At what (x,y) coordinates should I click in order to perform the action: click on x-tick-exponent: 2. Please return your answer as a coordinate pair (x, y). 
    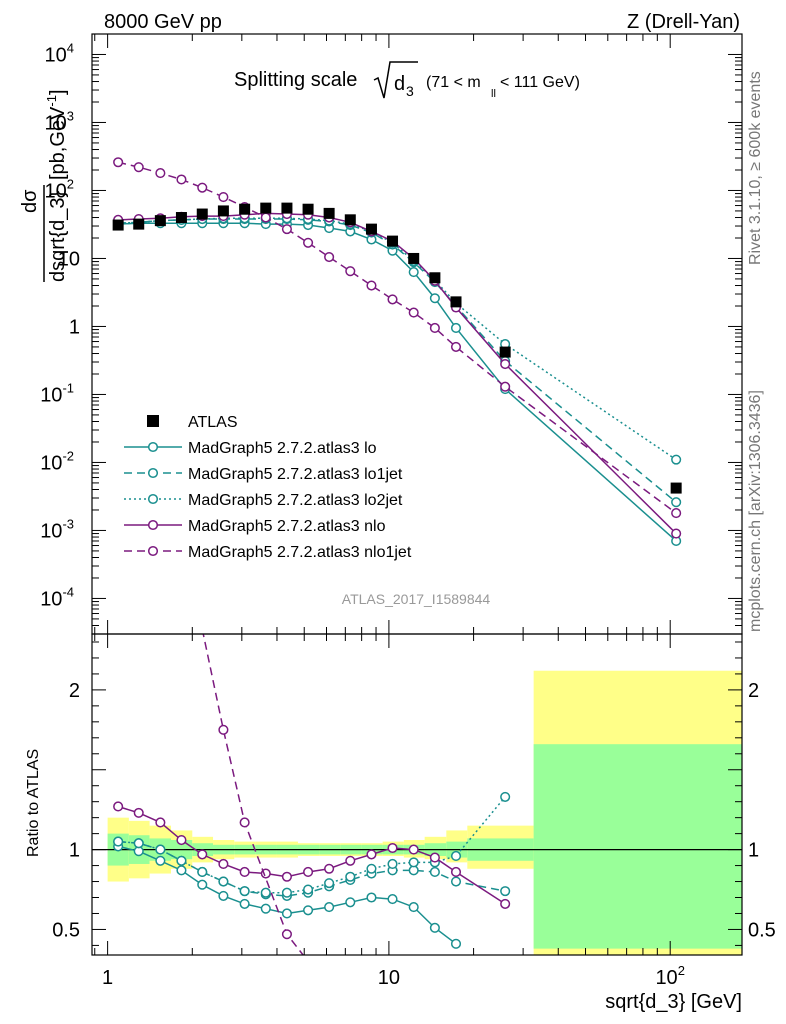
    Looking at the image, I should click on (681, 970).